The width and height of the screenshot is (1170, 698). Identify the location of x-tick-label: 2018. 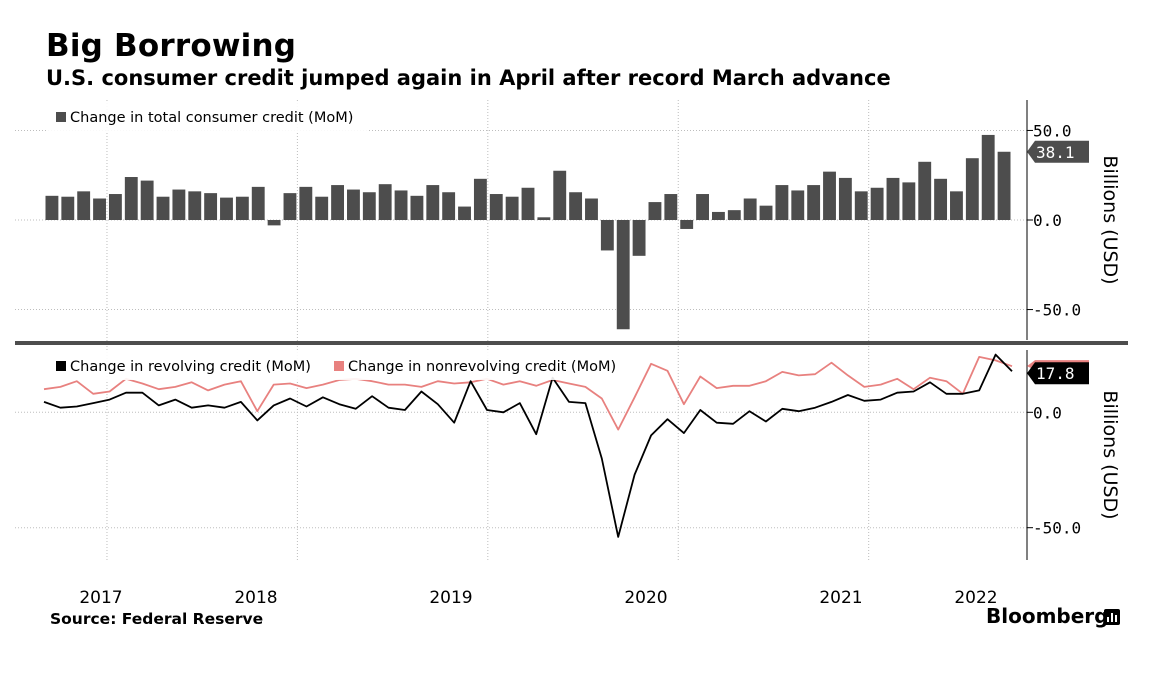
(255, 598).